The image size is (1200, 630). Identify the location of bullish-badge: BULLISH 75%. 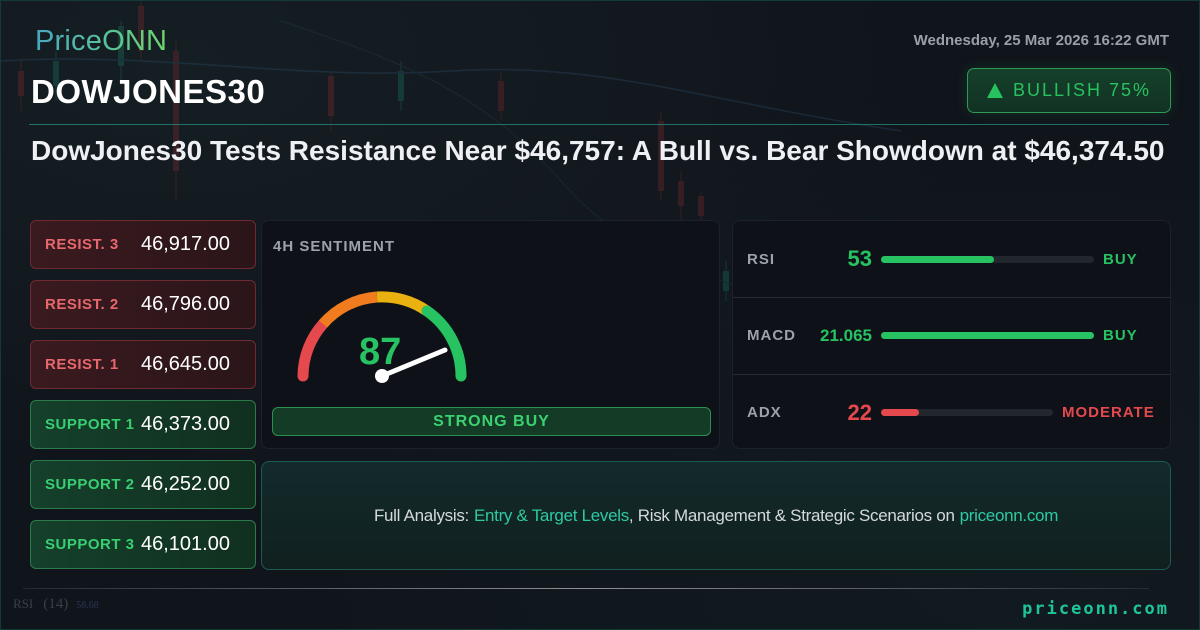
(1069, 90).